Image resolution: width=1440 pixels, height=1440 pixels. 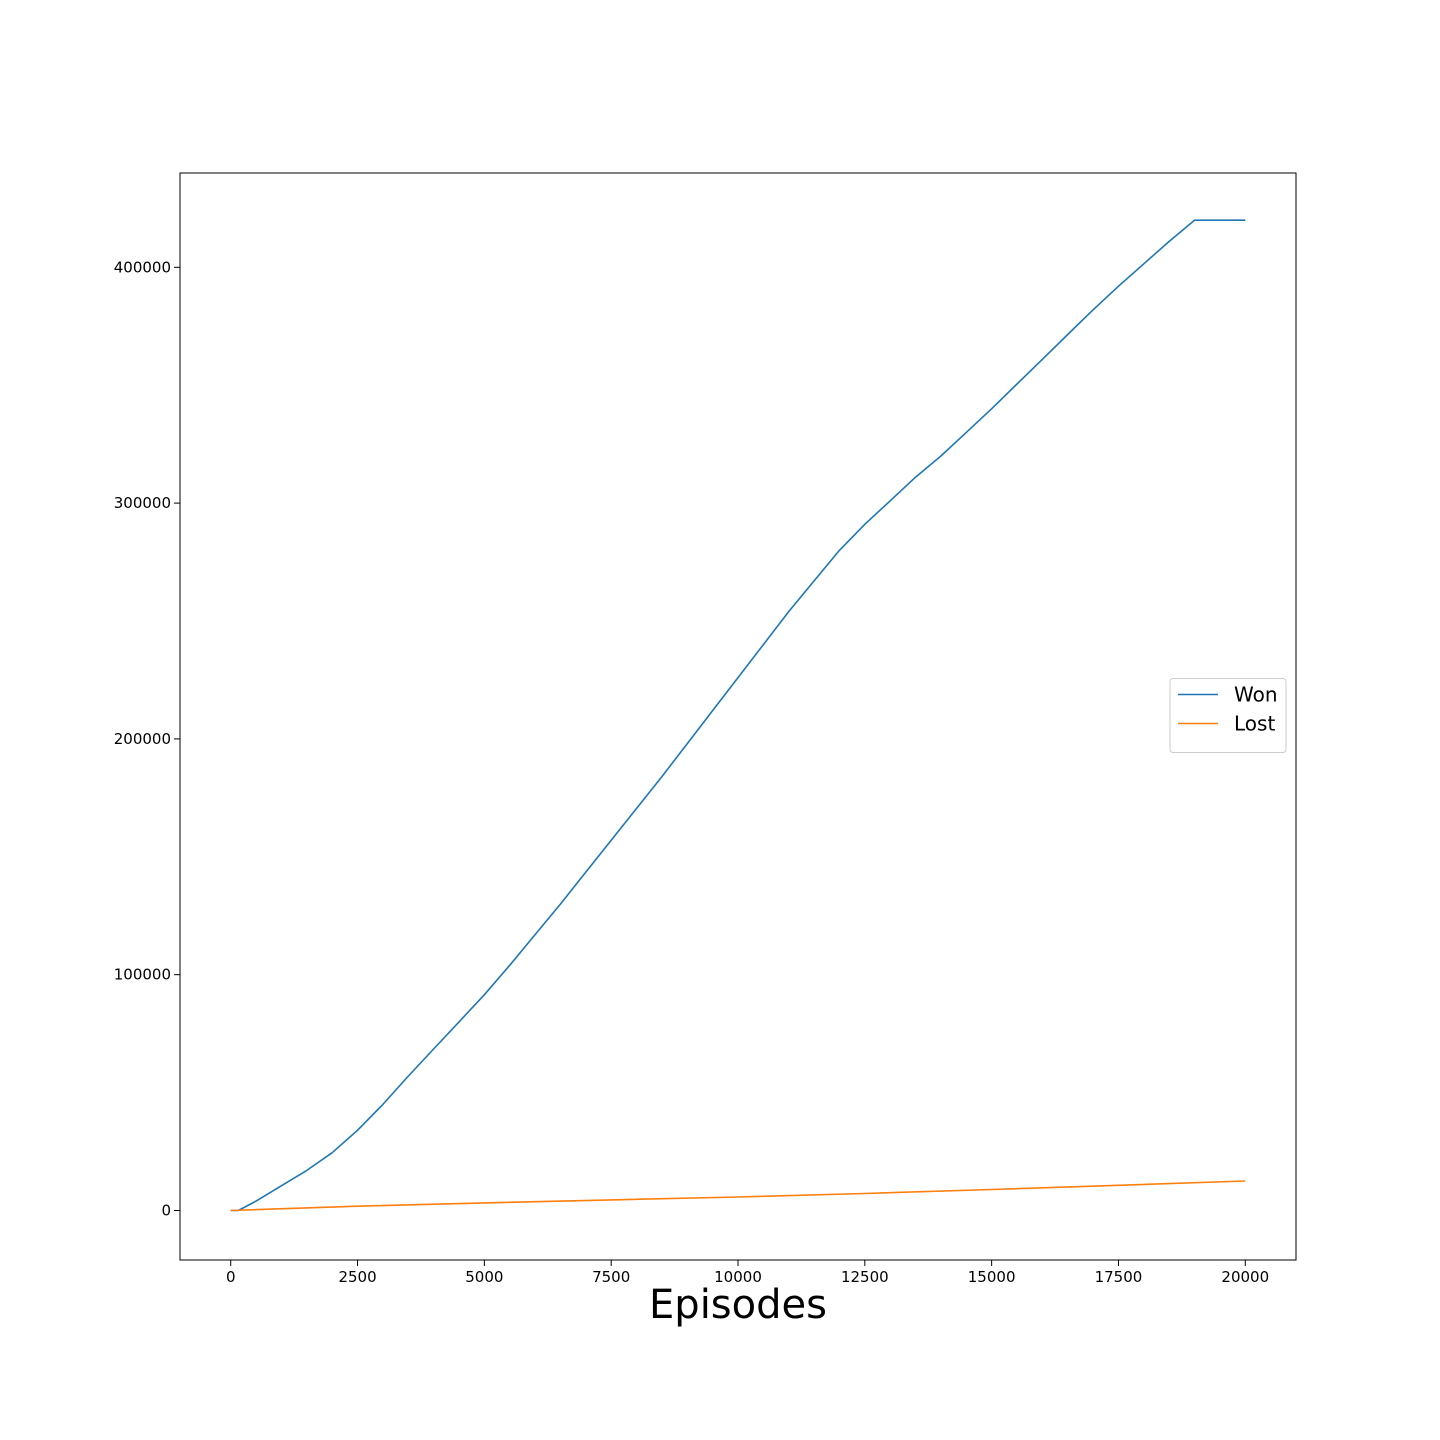 I want to click on x-tick-label: 15000, so click(x=992, y=1277).